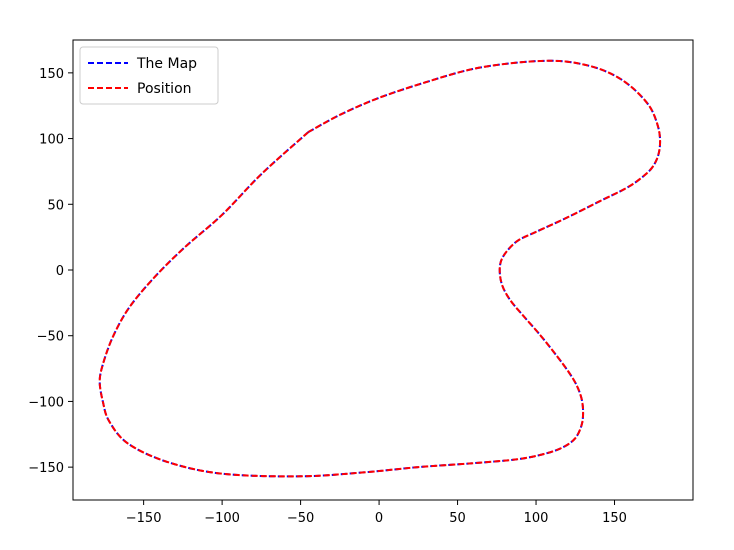 This screenshot has height=550, width=734. What do you see at coordinates (60, 271) in the screenshot?
I see `y-tick-label: 0` at bounding box center [60, 271].